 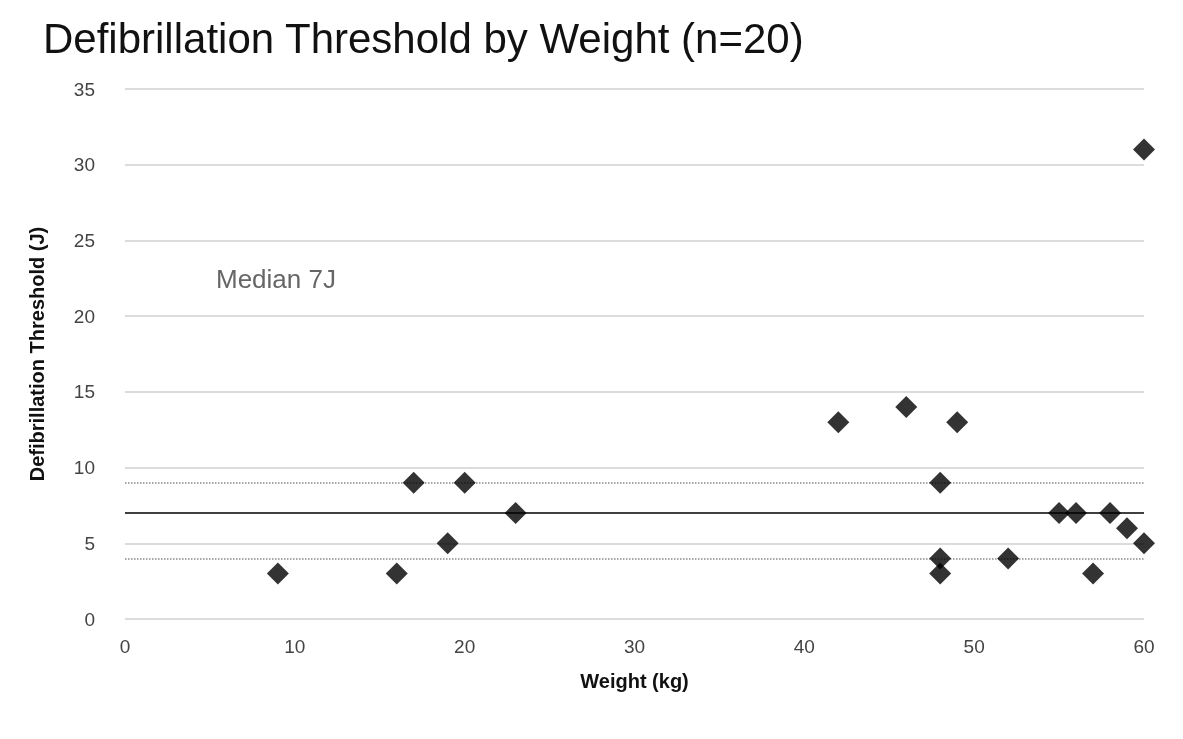 I want to click on y-tick-label: 10, so click(x=84, y=468).